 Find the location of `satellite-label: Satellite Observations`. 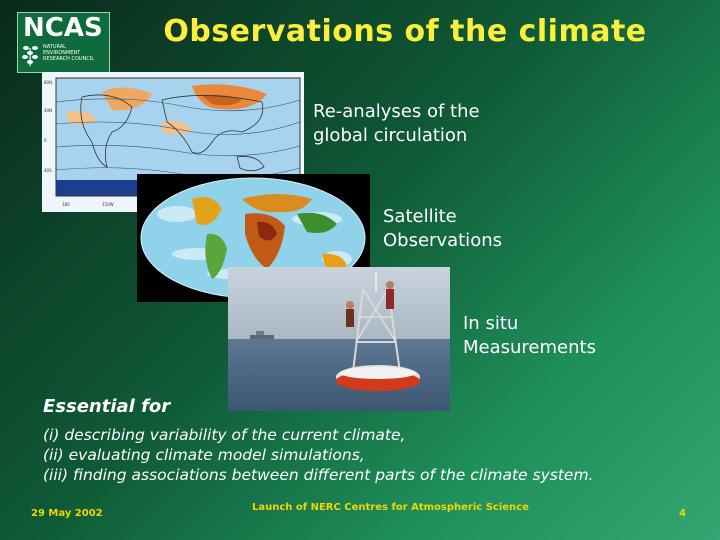

satellite-label: Satellite Observations is located at coordinates (442, 228).